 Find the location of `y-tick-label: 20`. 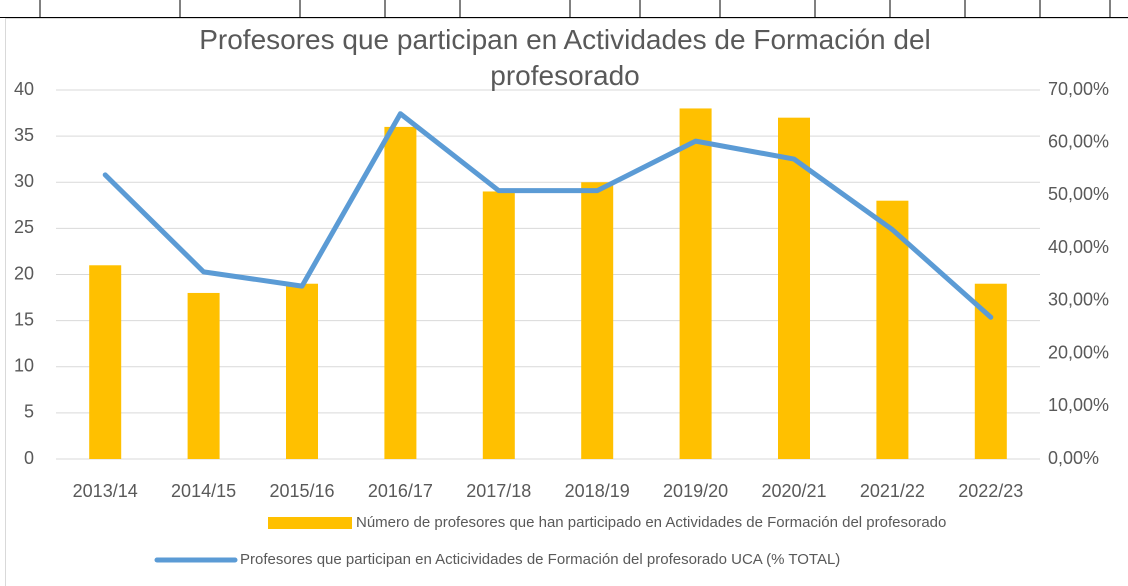

y-tick-label: 20 is located at coordinates (24, 273).